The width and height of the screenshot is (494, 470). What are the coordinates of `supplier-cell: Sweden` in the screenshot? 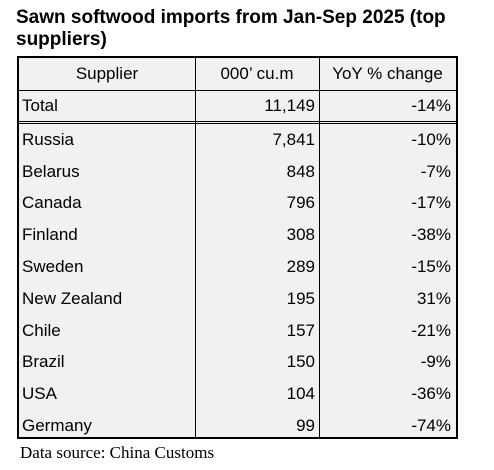 It's located at (53, 267).